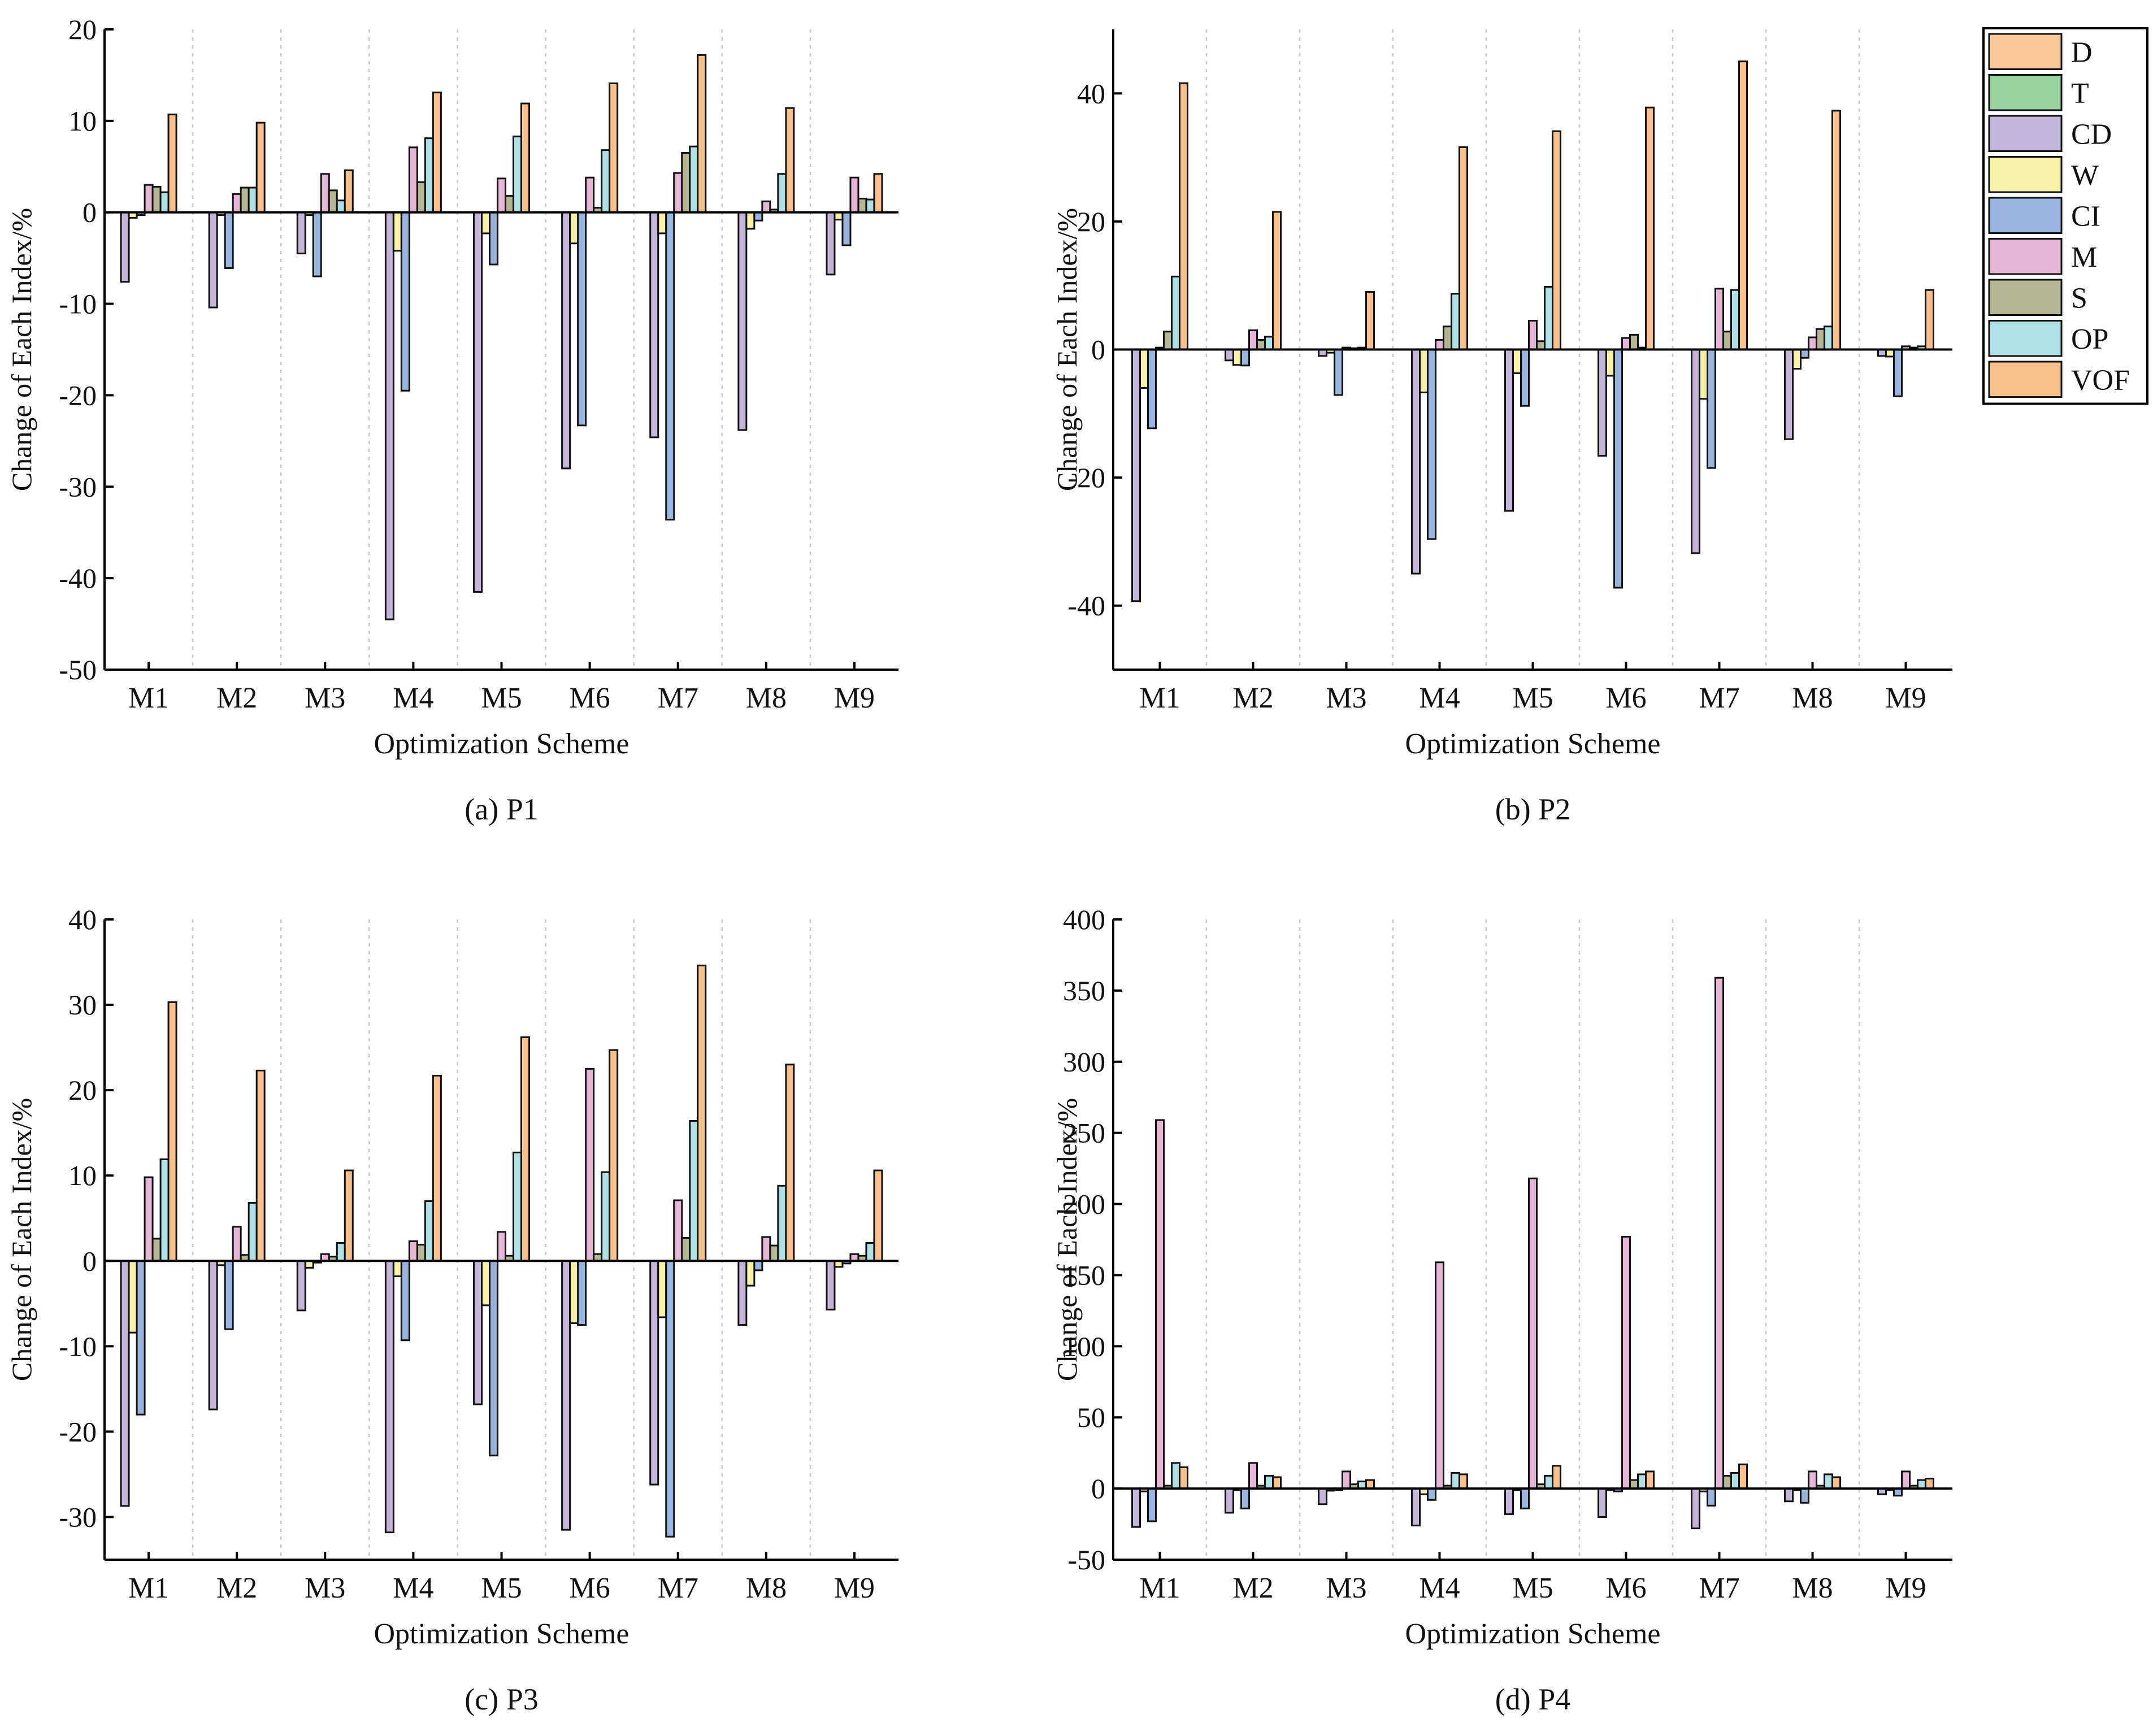 This screenshot has height=1736, width=2153. What do you see at coordinates (1626, 344) in the screenshot?
I see `bar-m-m6` at bounding box center [1626, 344].